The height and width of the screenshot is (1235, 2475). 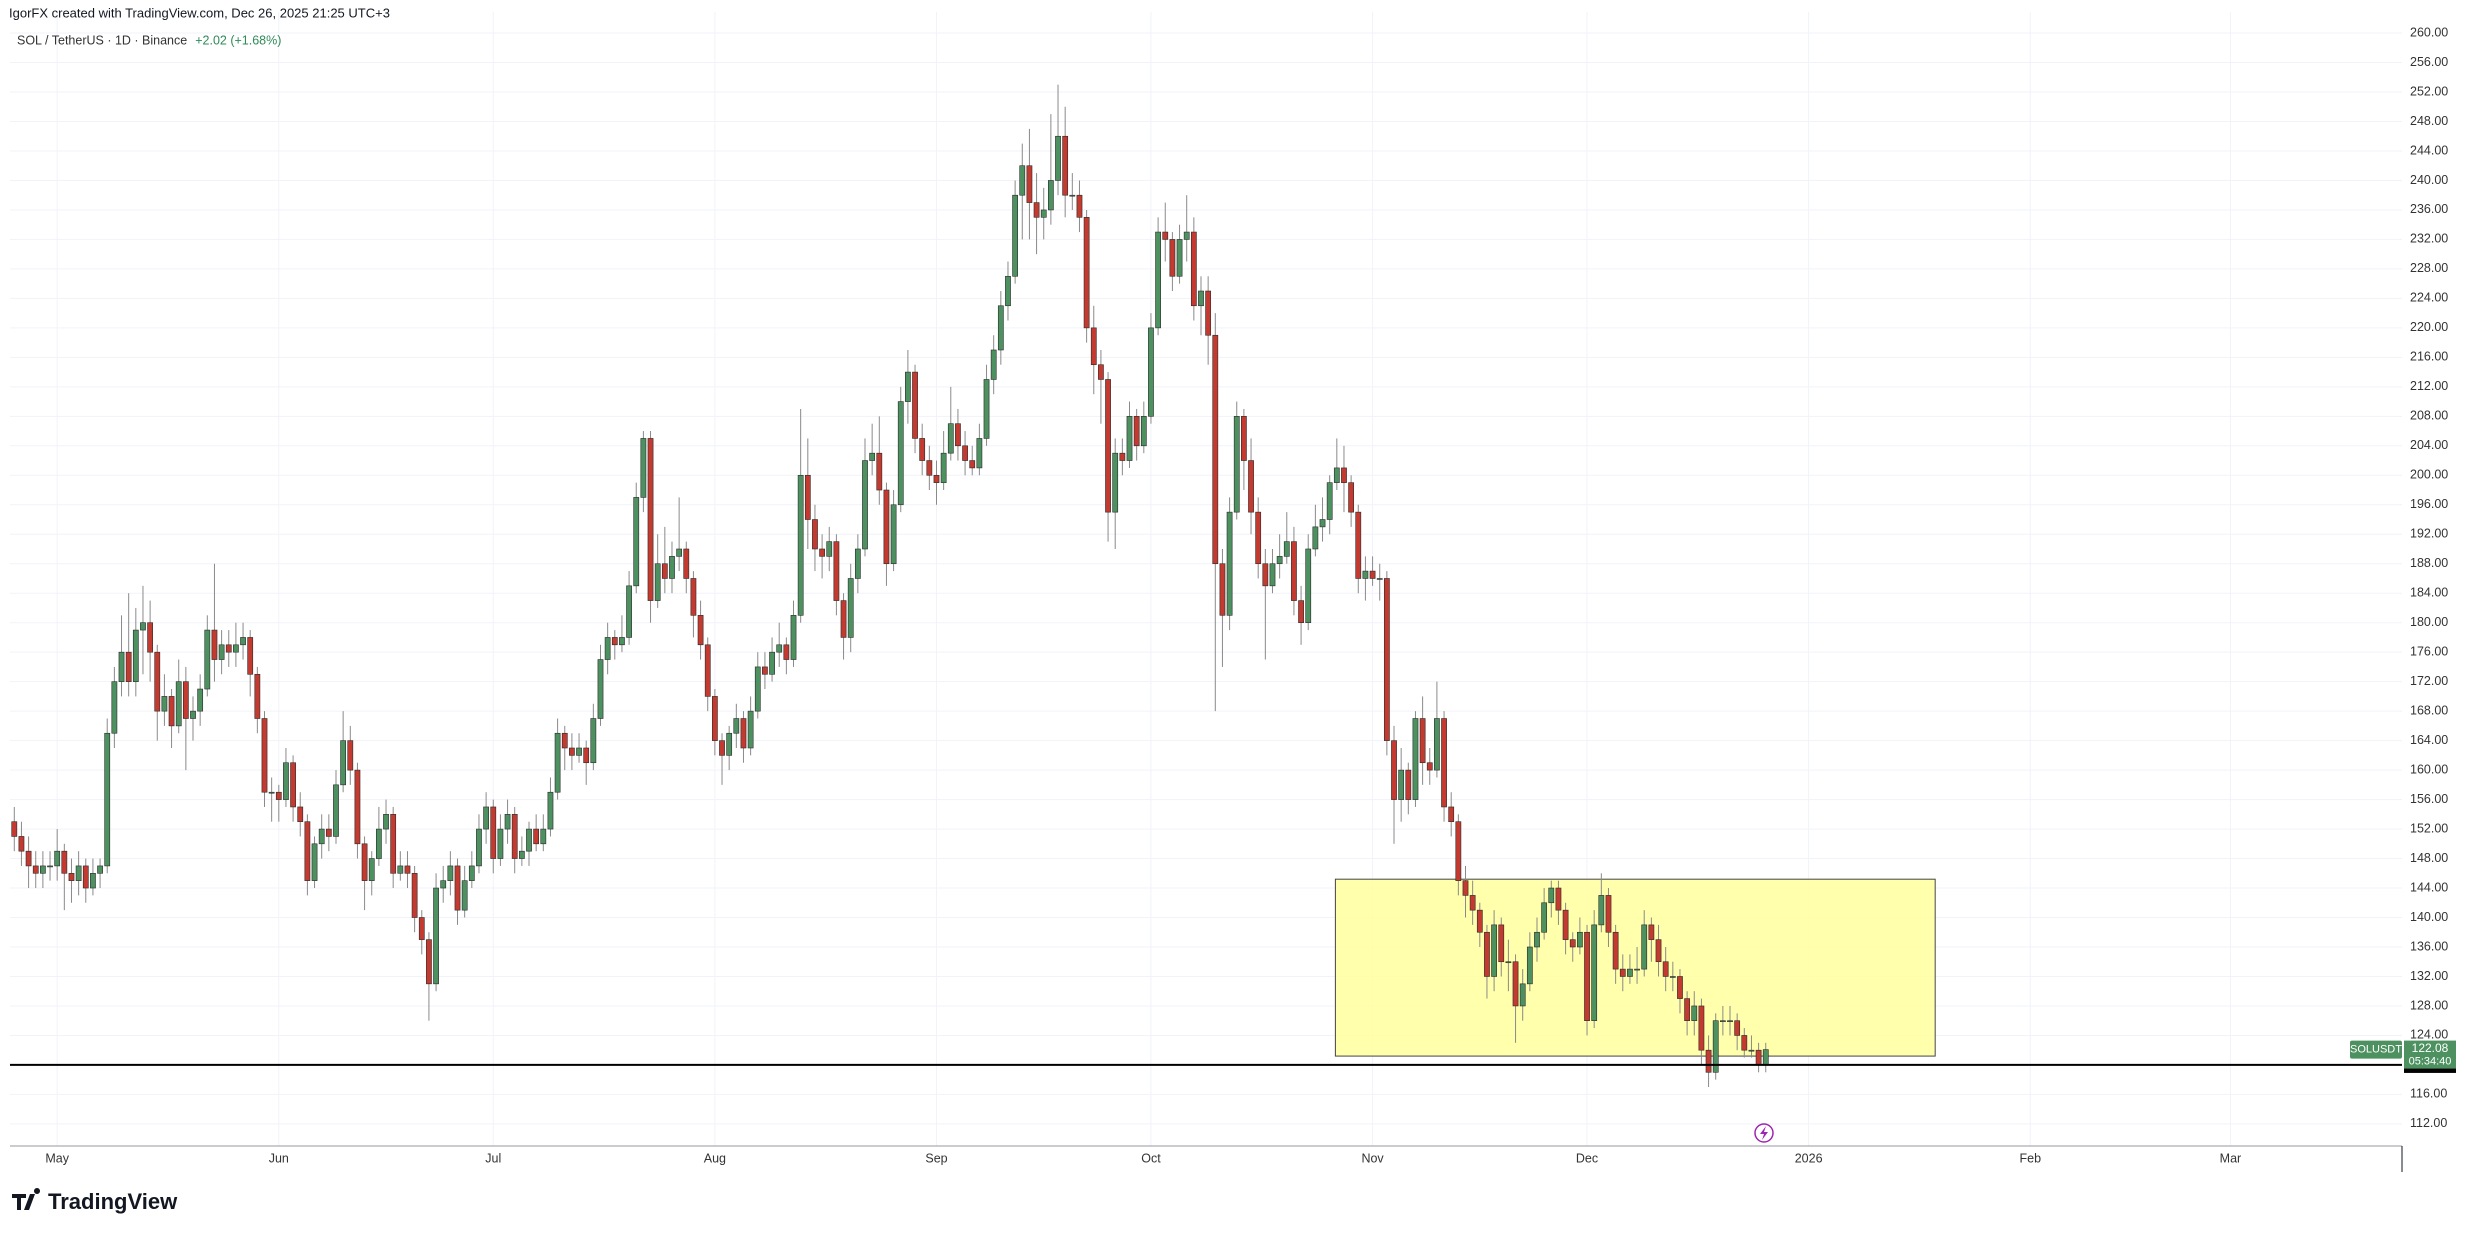 I want to click on x-tick-label: May, so click(x=57, y=1158).